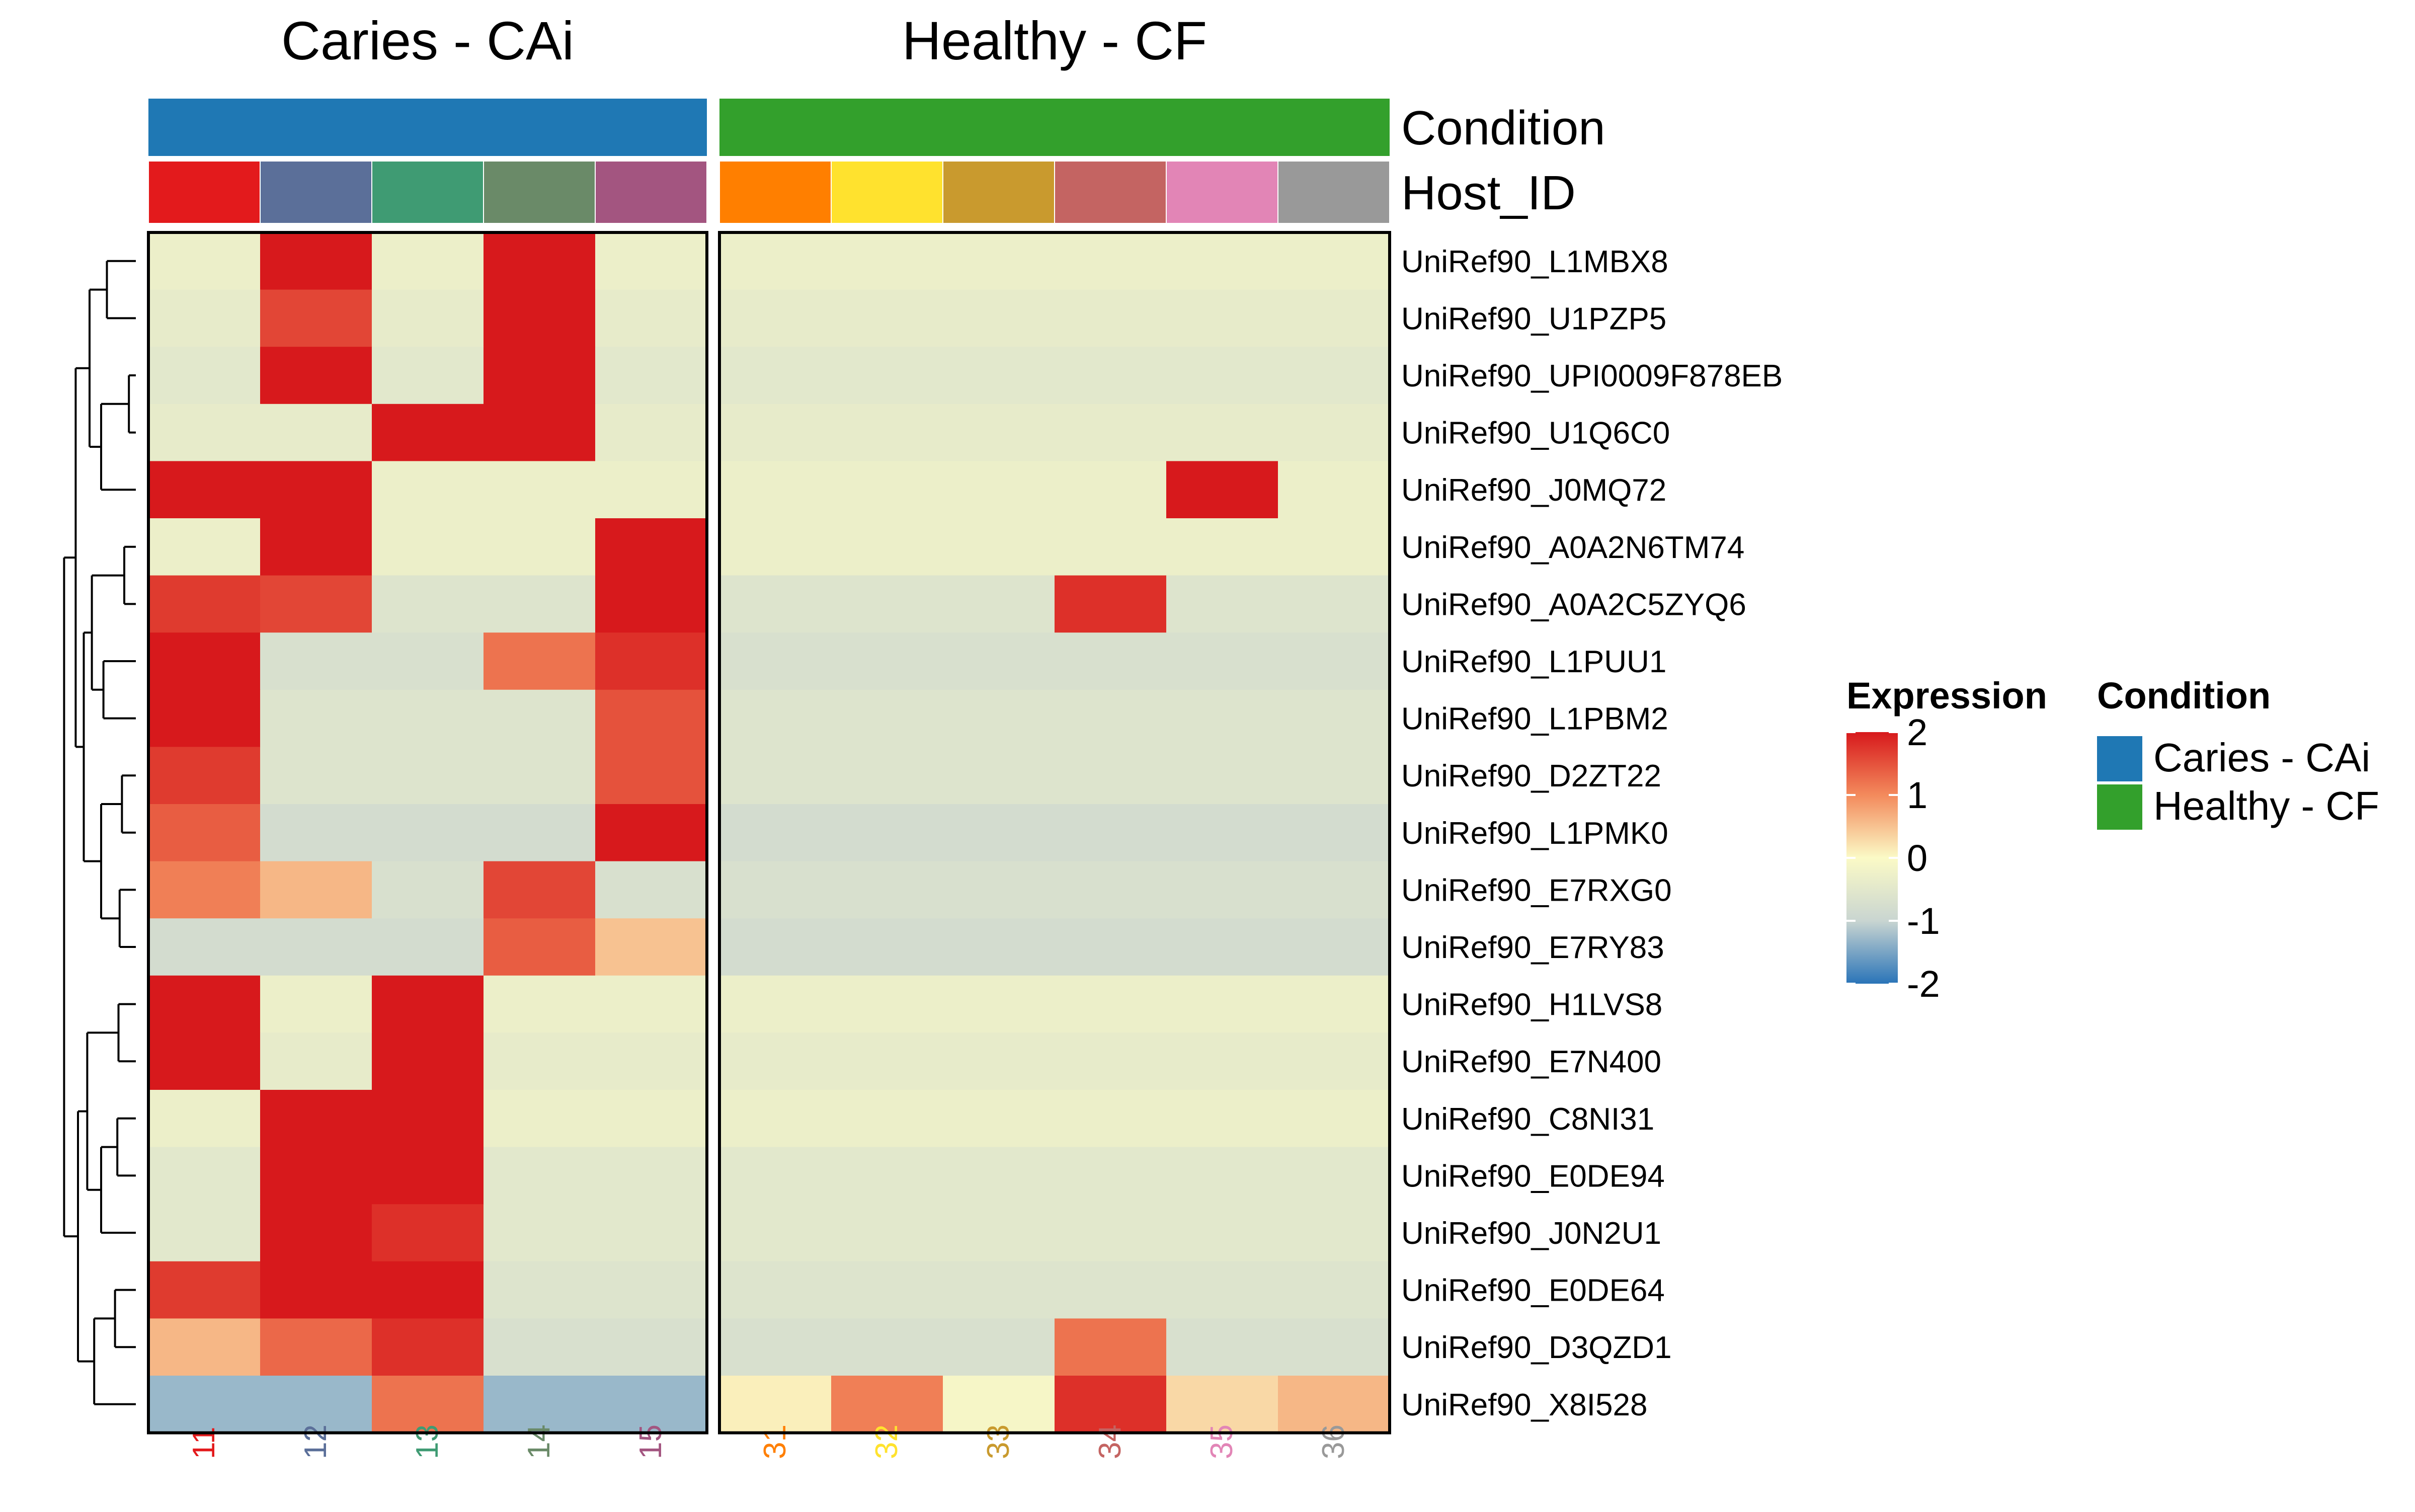 The height and width of the screenshot is (1512, 2415). Describe the element at coordinates (1592, 376) in the screenshot. I see `row-label: UniRef90_UPI0009F878EB` at that location.